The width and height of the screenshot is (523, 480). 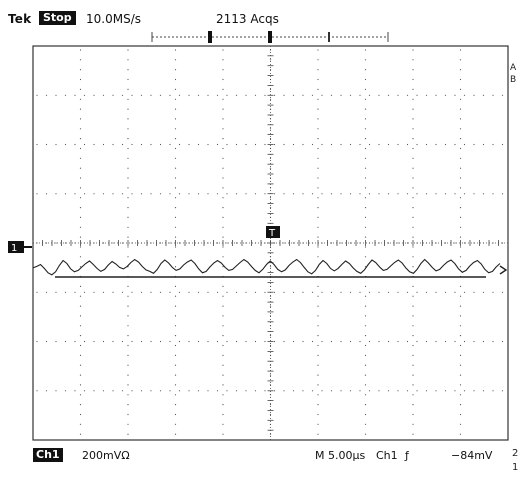 What do you see at coordinates (270, 37) in the screenshot?
I see `record-length-bar` at bounding box center [270, 37].